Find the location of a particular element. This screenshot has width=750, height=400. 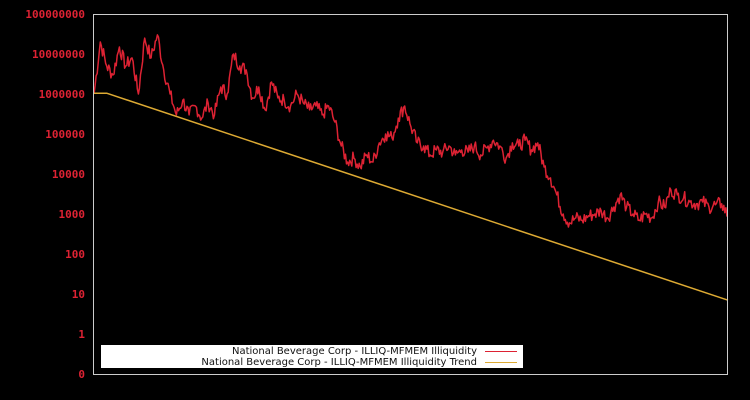

y-tick-label: 1000000 is located at coordinates (62, 94).